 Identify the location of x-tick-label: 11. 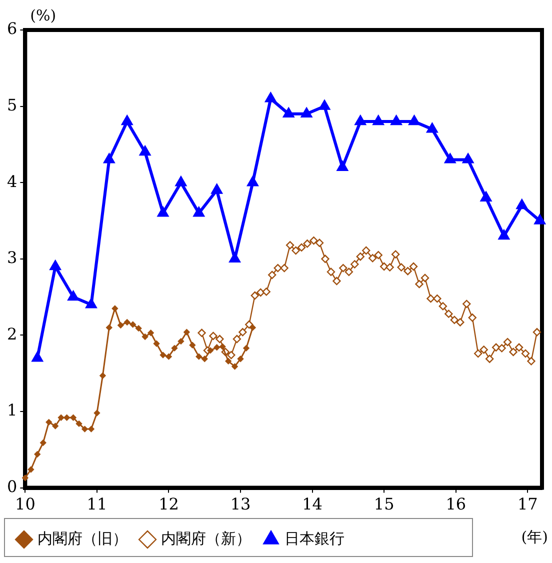
(97, 504).